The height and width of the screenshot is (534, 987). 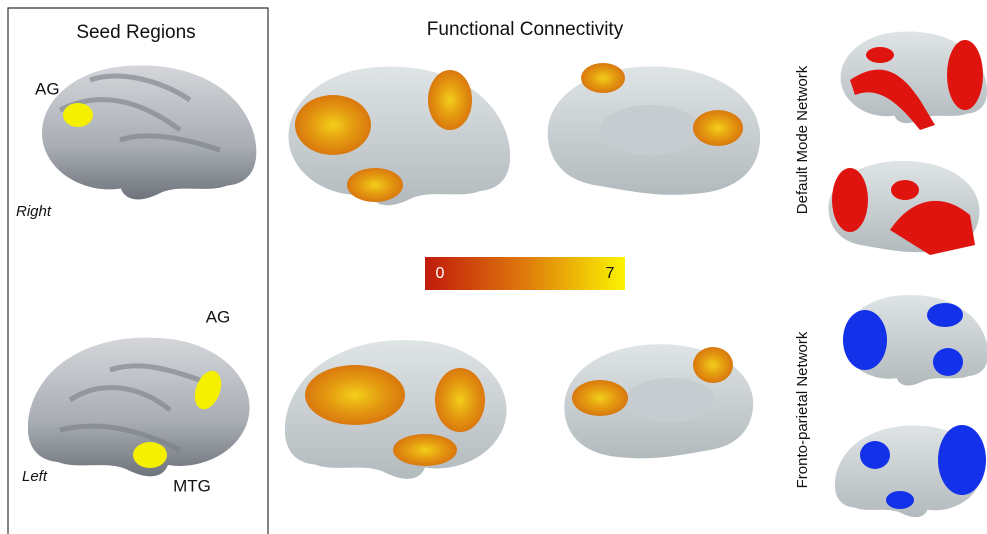 What do you see at coordinates (34, 211) in the screenshot?
I see `hemisphere-label: Right` at bounding box center [34, 211].